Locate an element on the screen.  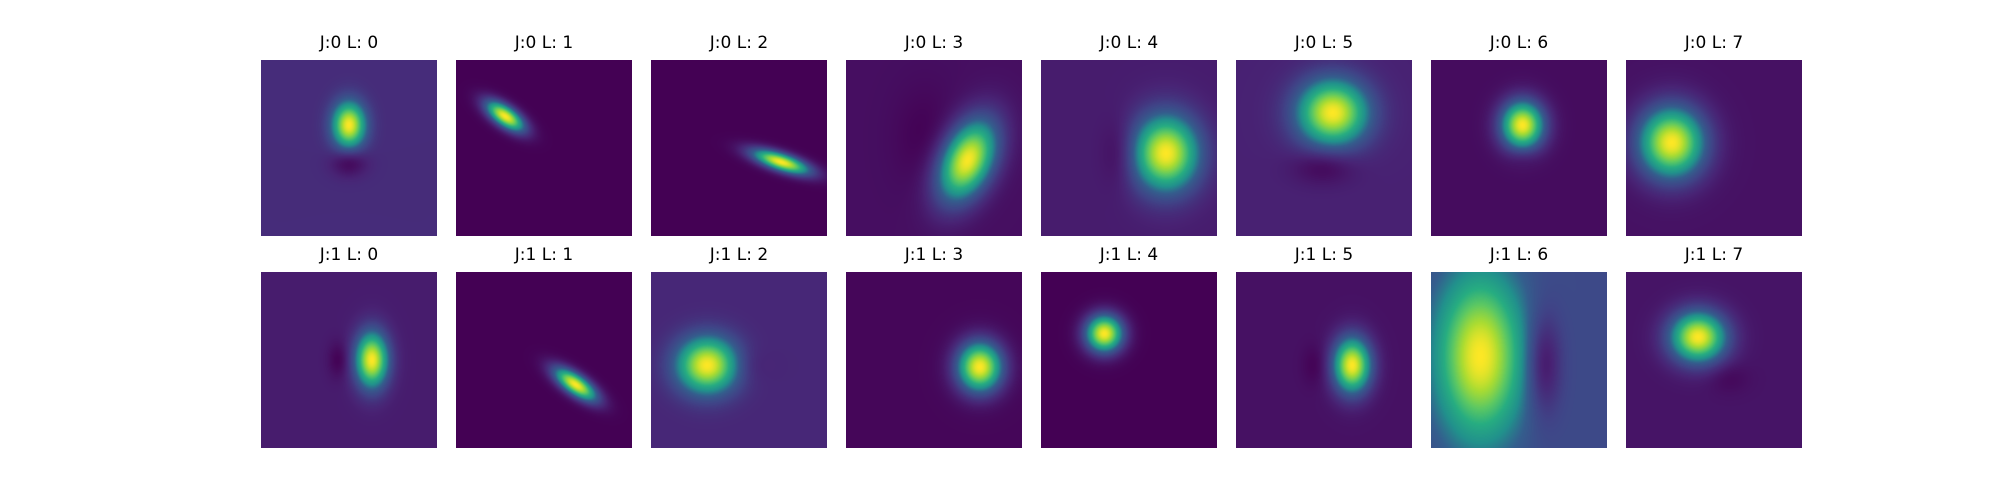
heatmap-panel: J:0 L: 5 is located at coordinates (1324, 134).